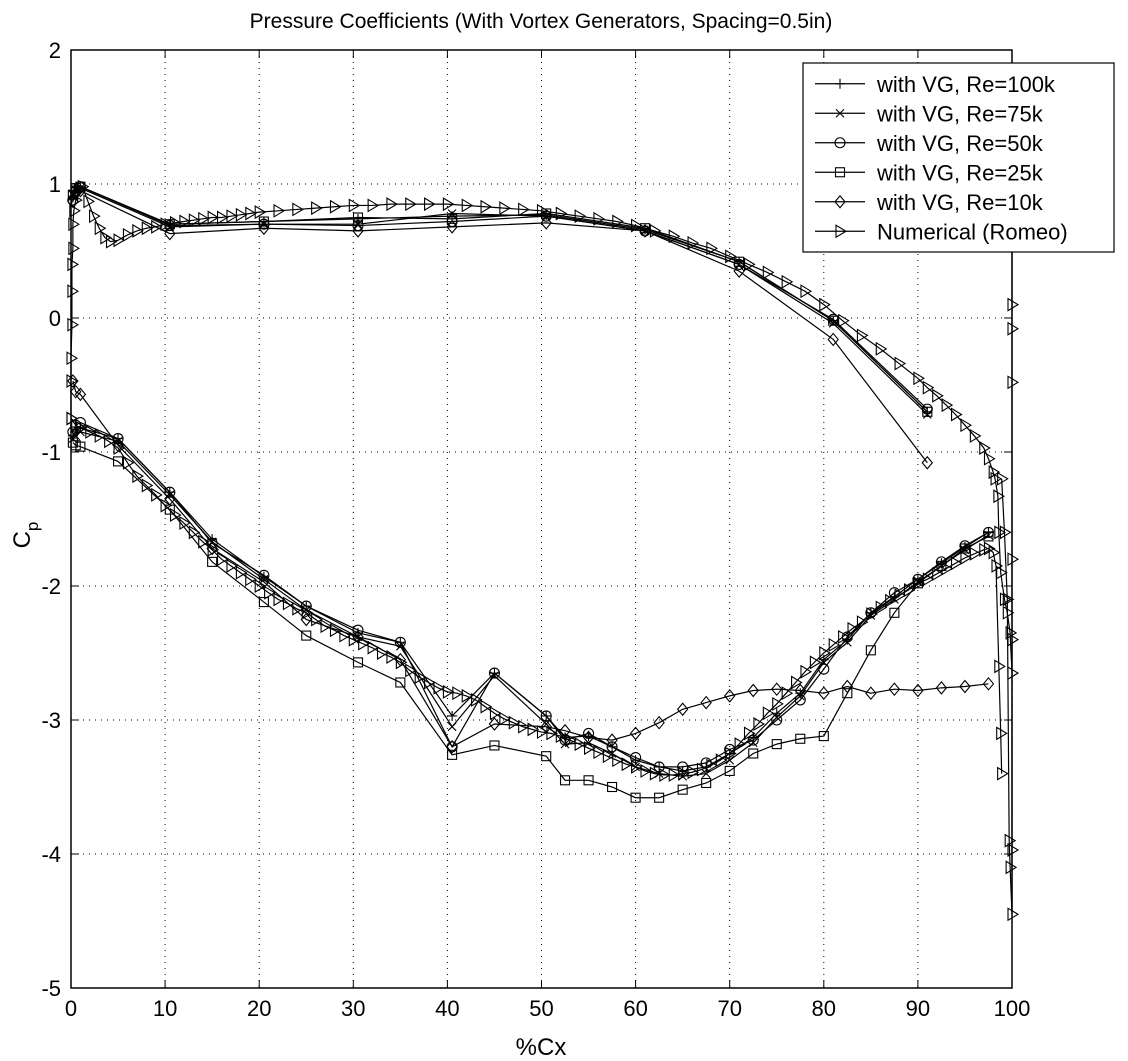 The height and width of the screenshot is (1061, 1128). I want to click on y-tick-label: 2, so click(55, 50).